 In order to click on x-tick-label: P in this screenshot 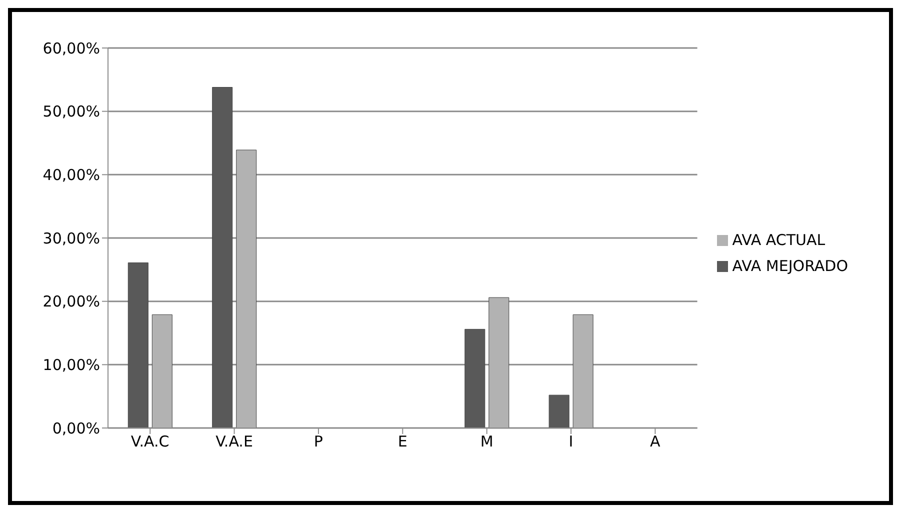, I will do `click(318, 441)`.